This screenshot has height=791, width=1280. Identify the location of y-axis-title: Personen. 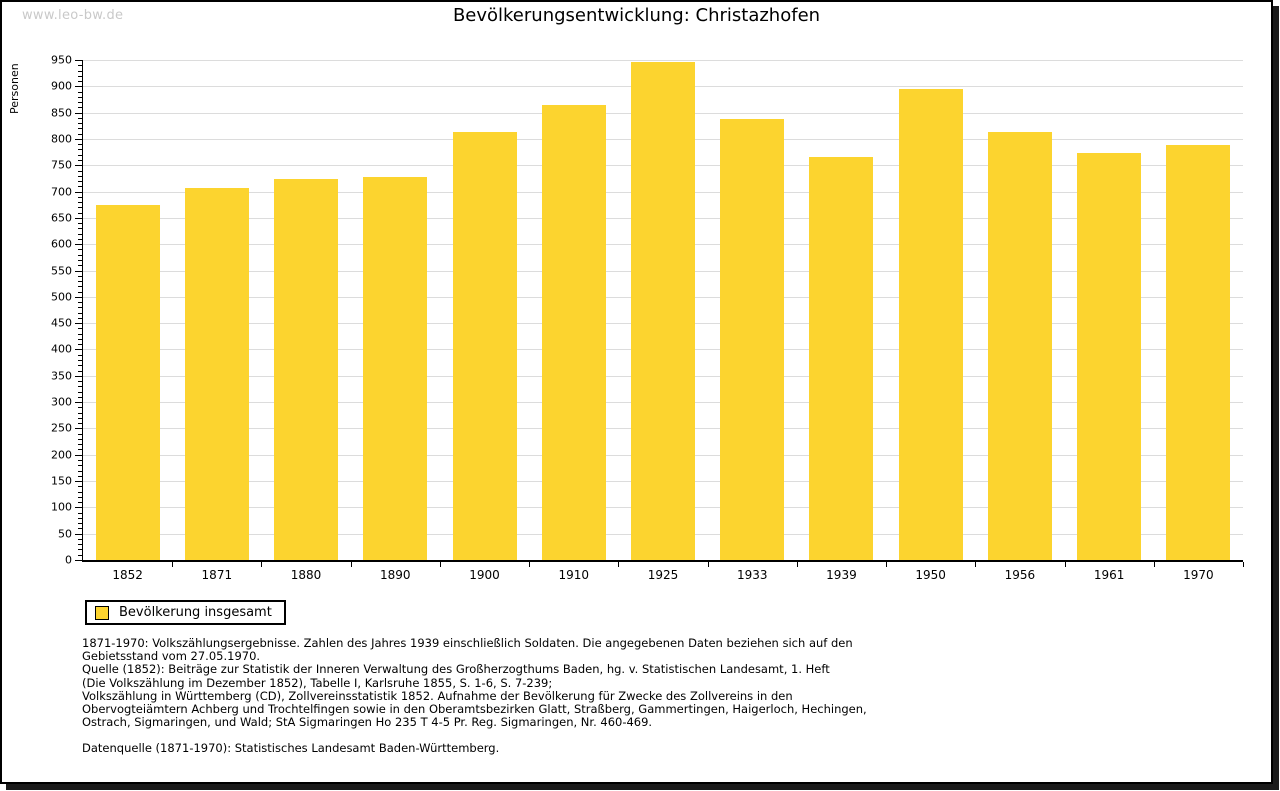
(14, 88).